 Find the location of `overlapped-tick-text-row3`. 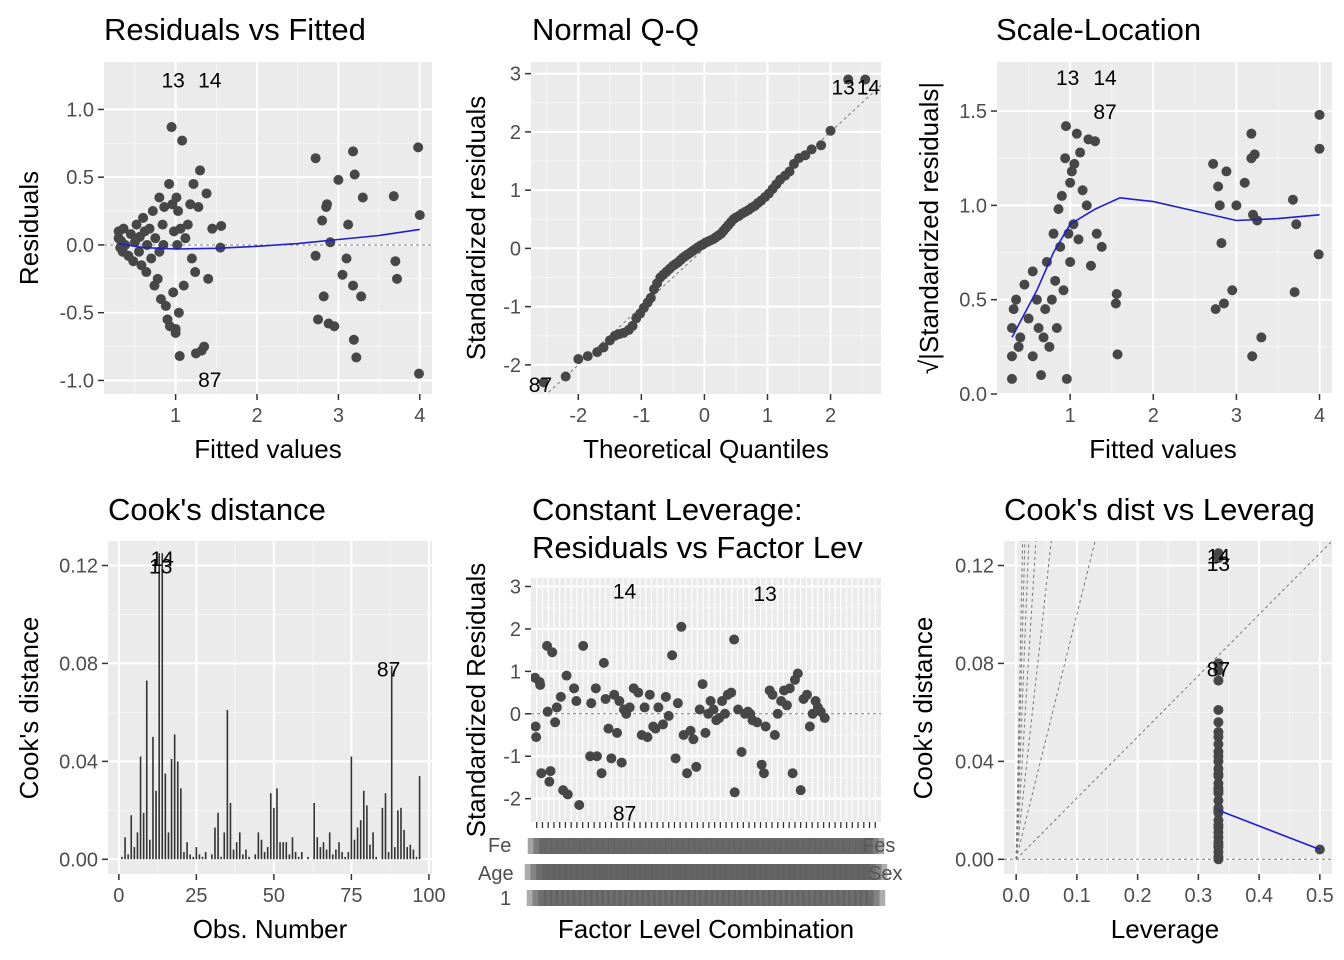

overlapped-tick-text-row3 is located at coordinates (875, 898).